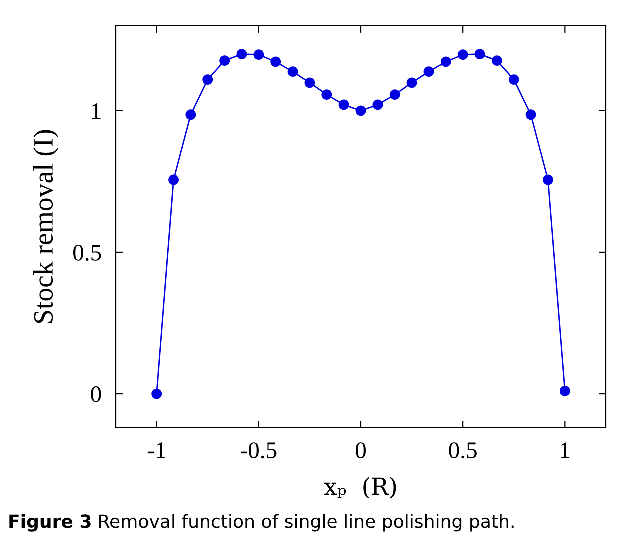 The height and width of the screenshot is (557, 626). I want to click on x-tick-label: 1, so click(565, 450).